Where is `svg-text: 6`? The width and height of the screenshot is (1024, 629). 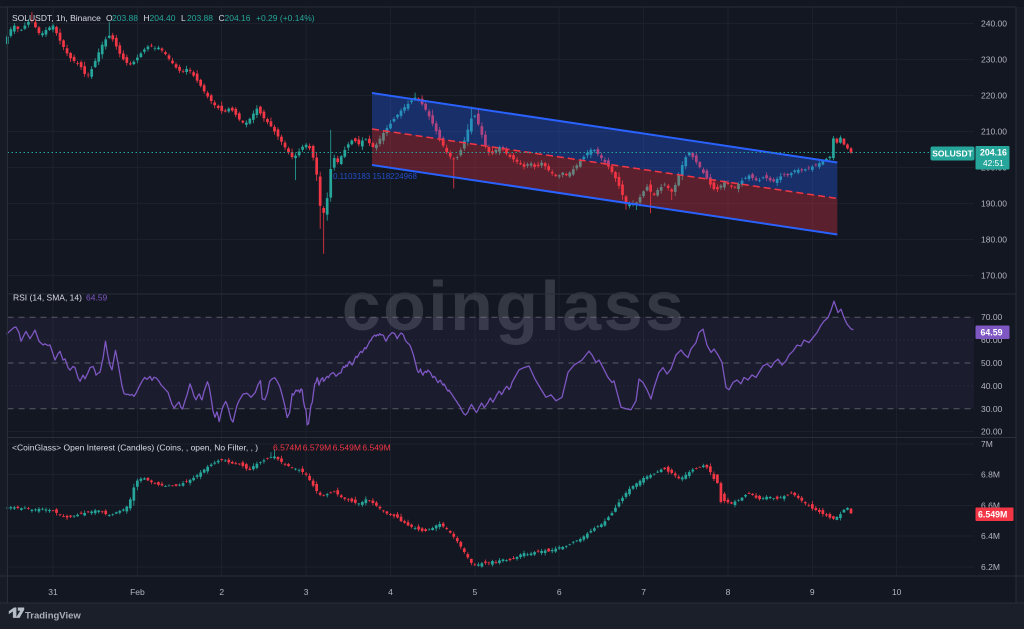
svg-text: 6 is located at coordinates (559, 592).